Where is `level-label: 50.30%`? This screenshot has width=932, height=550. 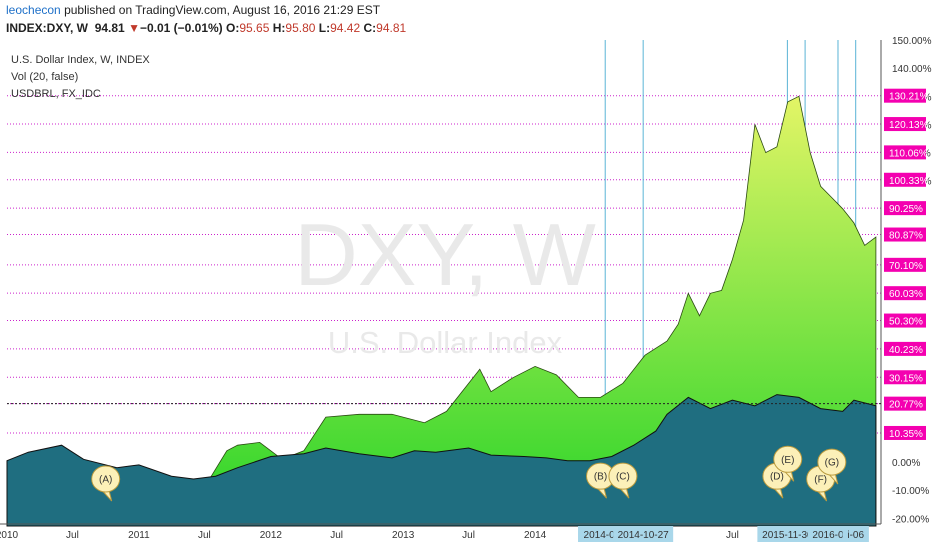 level-label: 50.30% is located at coordinates (906, 322).